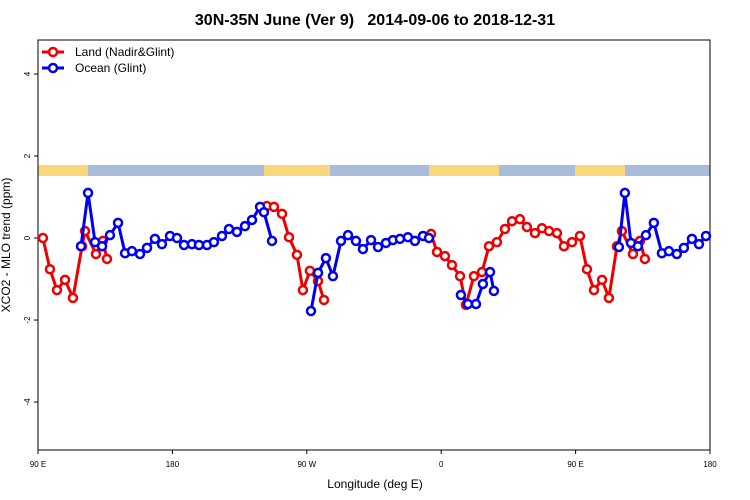 The image size is (750, 500). What do you see at coordinates (110, 68) in the screenshot?
I see `legend-label: Ocean (Glint)` at bounding box center [110, 68].